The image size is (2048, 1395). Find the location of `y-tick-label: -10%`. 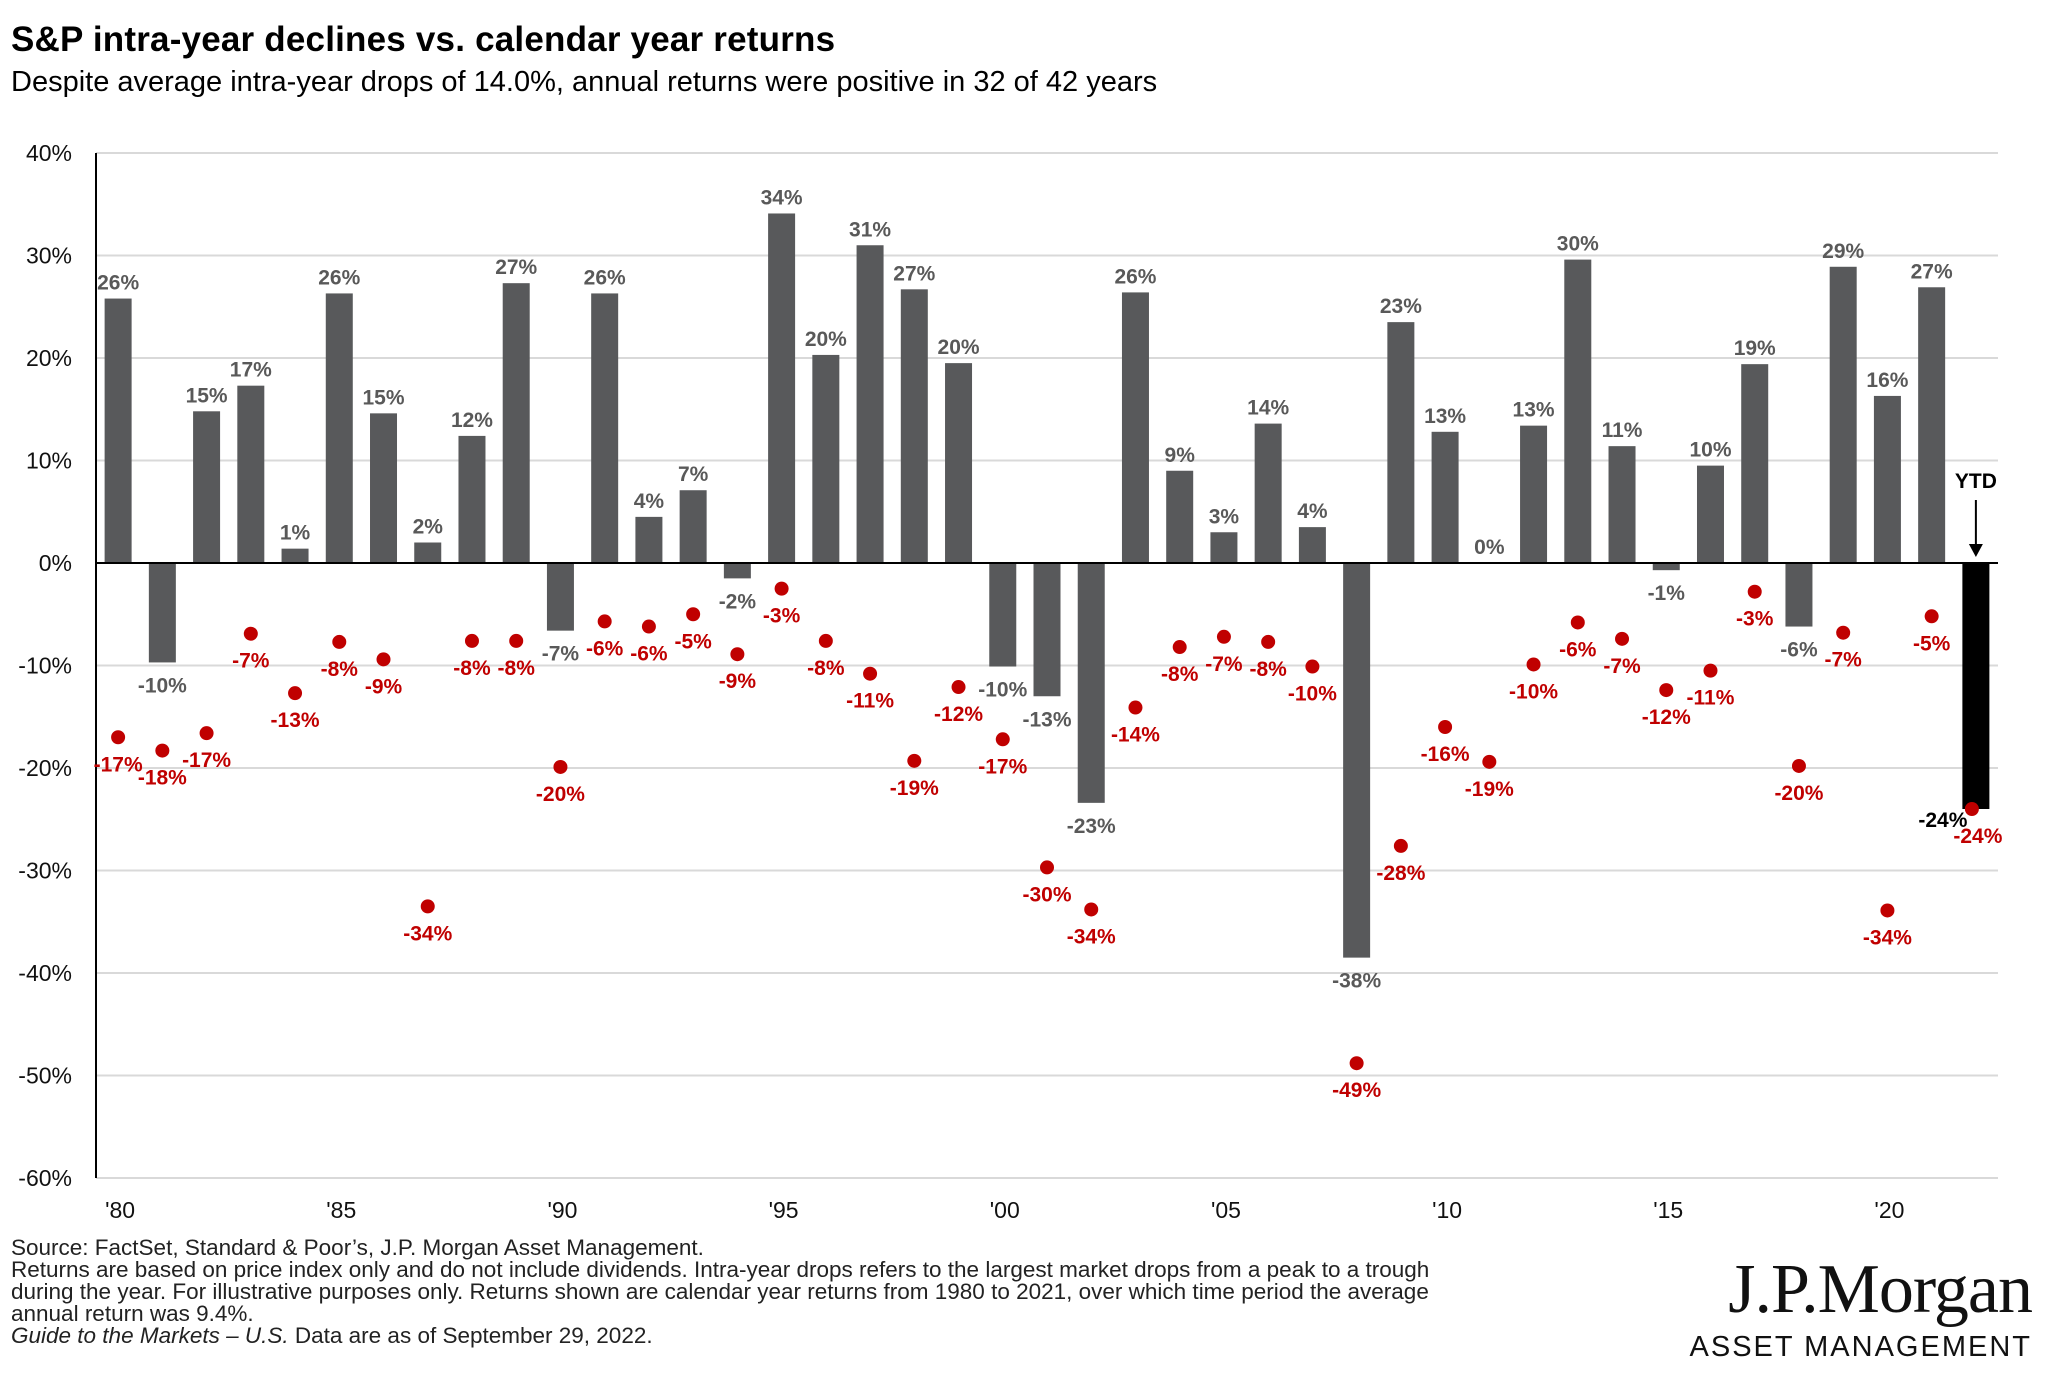

y-tick-label: -10% is located at coordinates (45, 666).